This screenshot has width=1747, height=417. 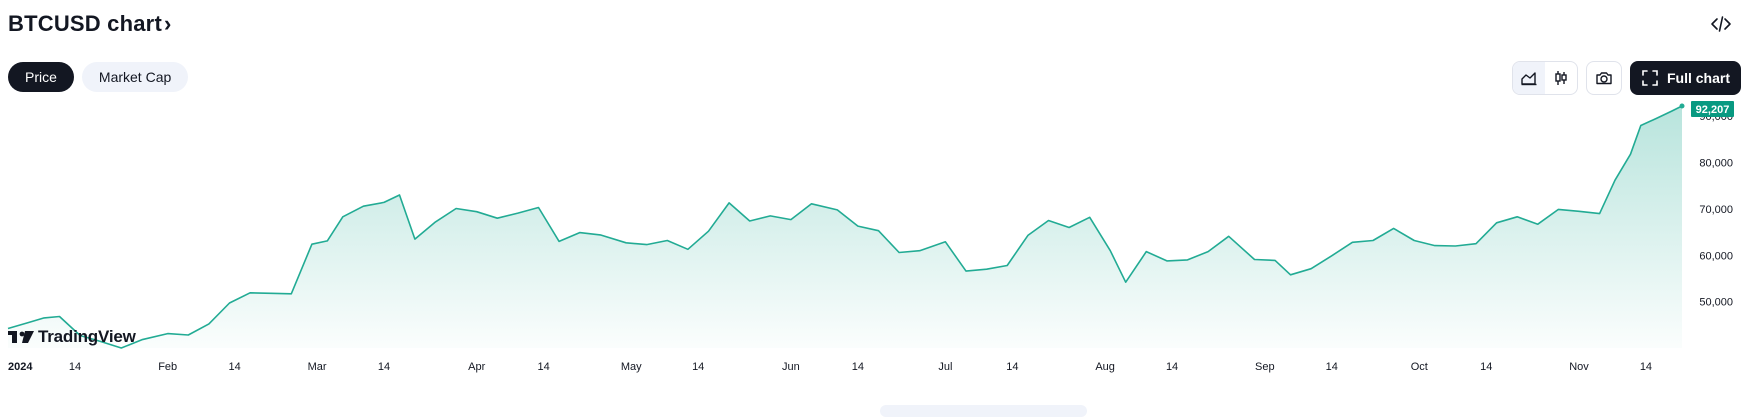 What do you see at coordinates (87, 336) in the screenshot?
I see `tradingview-wordmark: TradingView` at bounding box center [87, 336].